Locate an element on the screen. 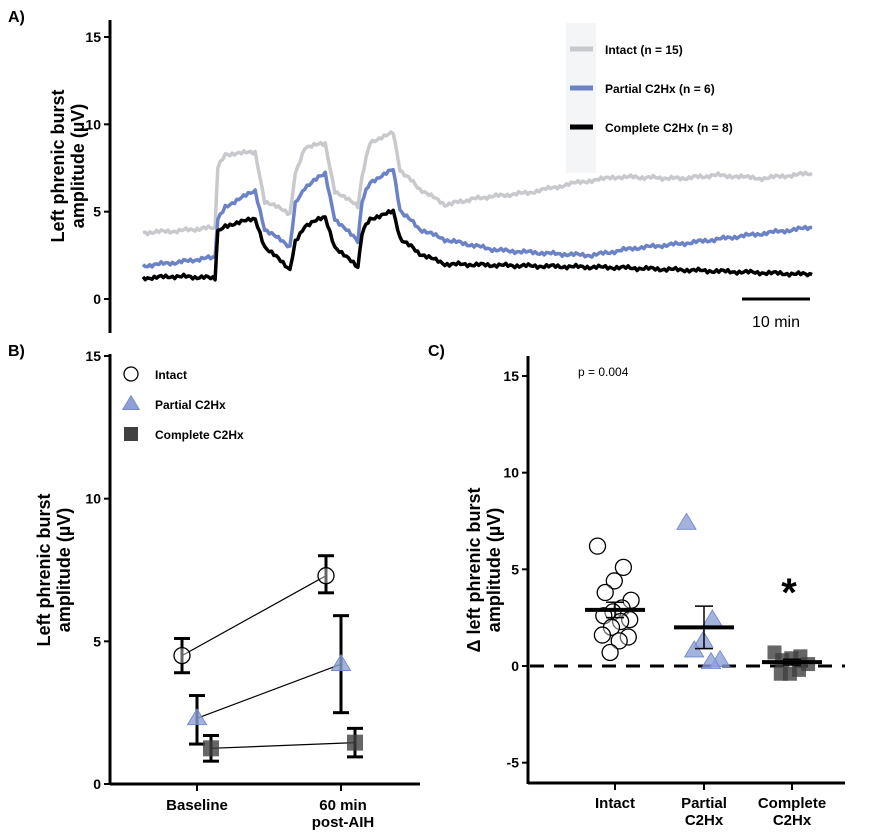  trace-intact is located at coordinates (478, 183).